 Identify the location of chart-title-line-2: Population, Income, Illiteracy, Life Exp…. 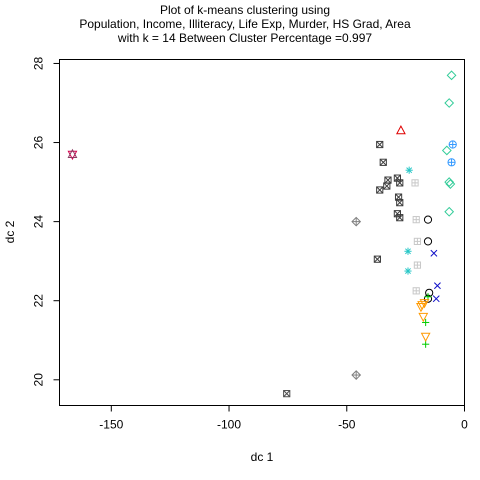
(245, 24).